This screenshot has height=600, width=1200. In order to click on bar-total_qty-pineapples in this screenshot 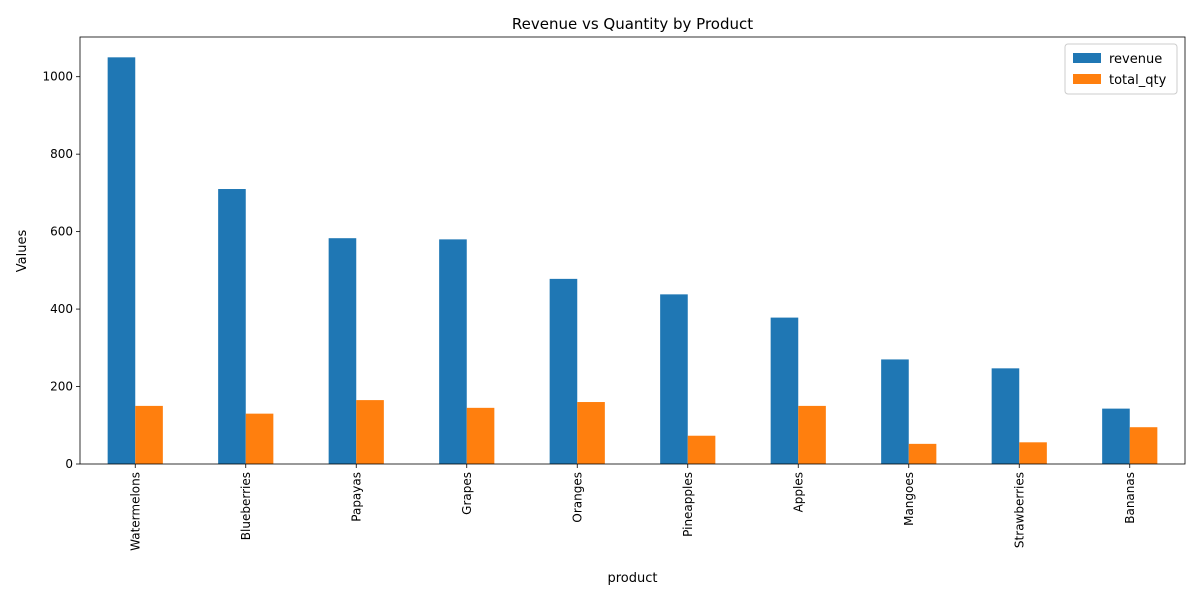, I will do `click(701, 449)`.